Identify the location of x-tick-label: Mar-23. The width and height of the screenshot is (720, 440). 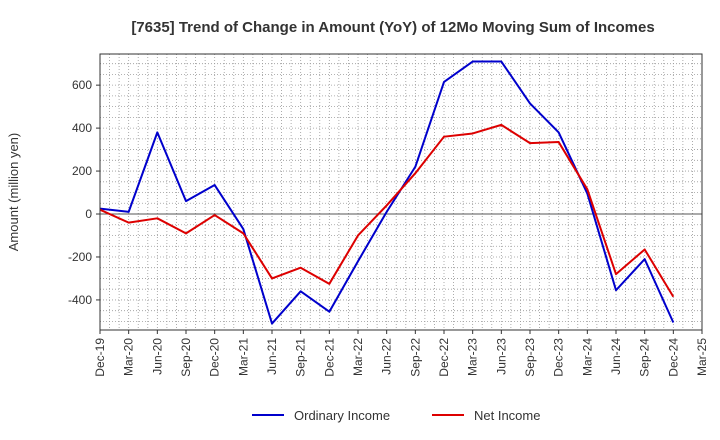
(473, 357).